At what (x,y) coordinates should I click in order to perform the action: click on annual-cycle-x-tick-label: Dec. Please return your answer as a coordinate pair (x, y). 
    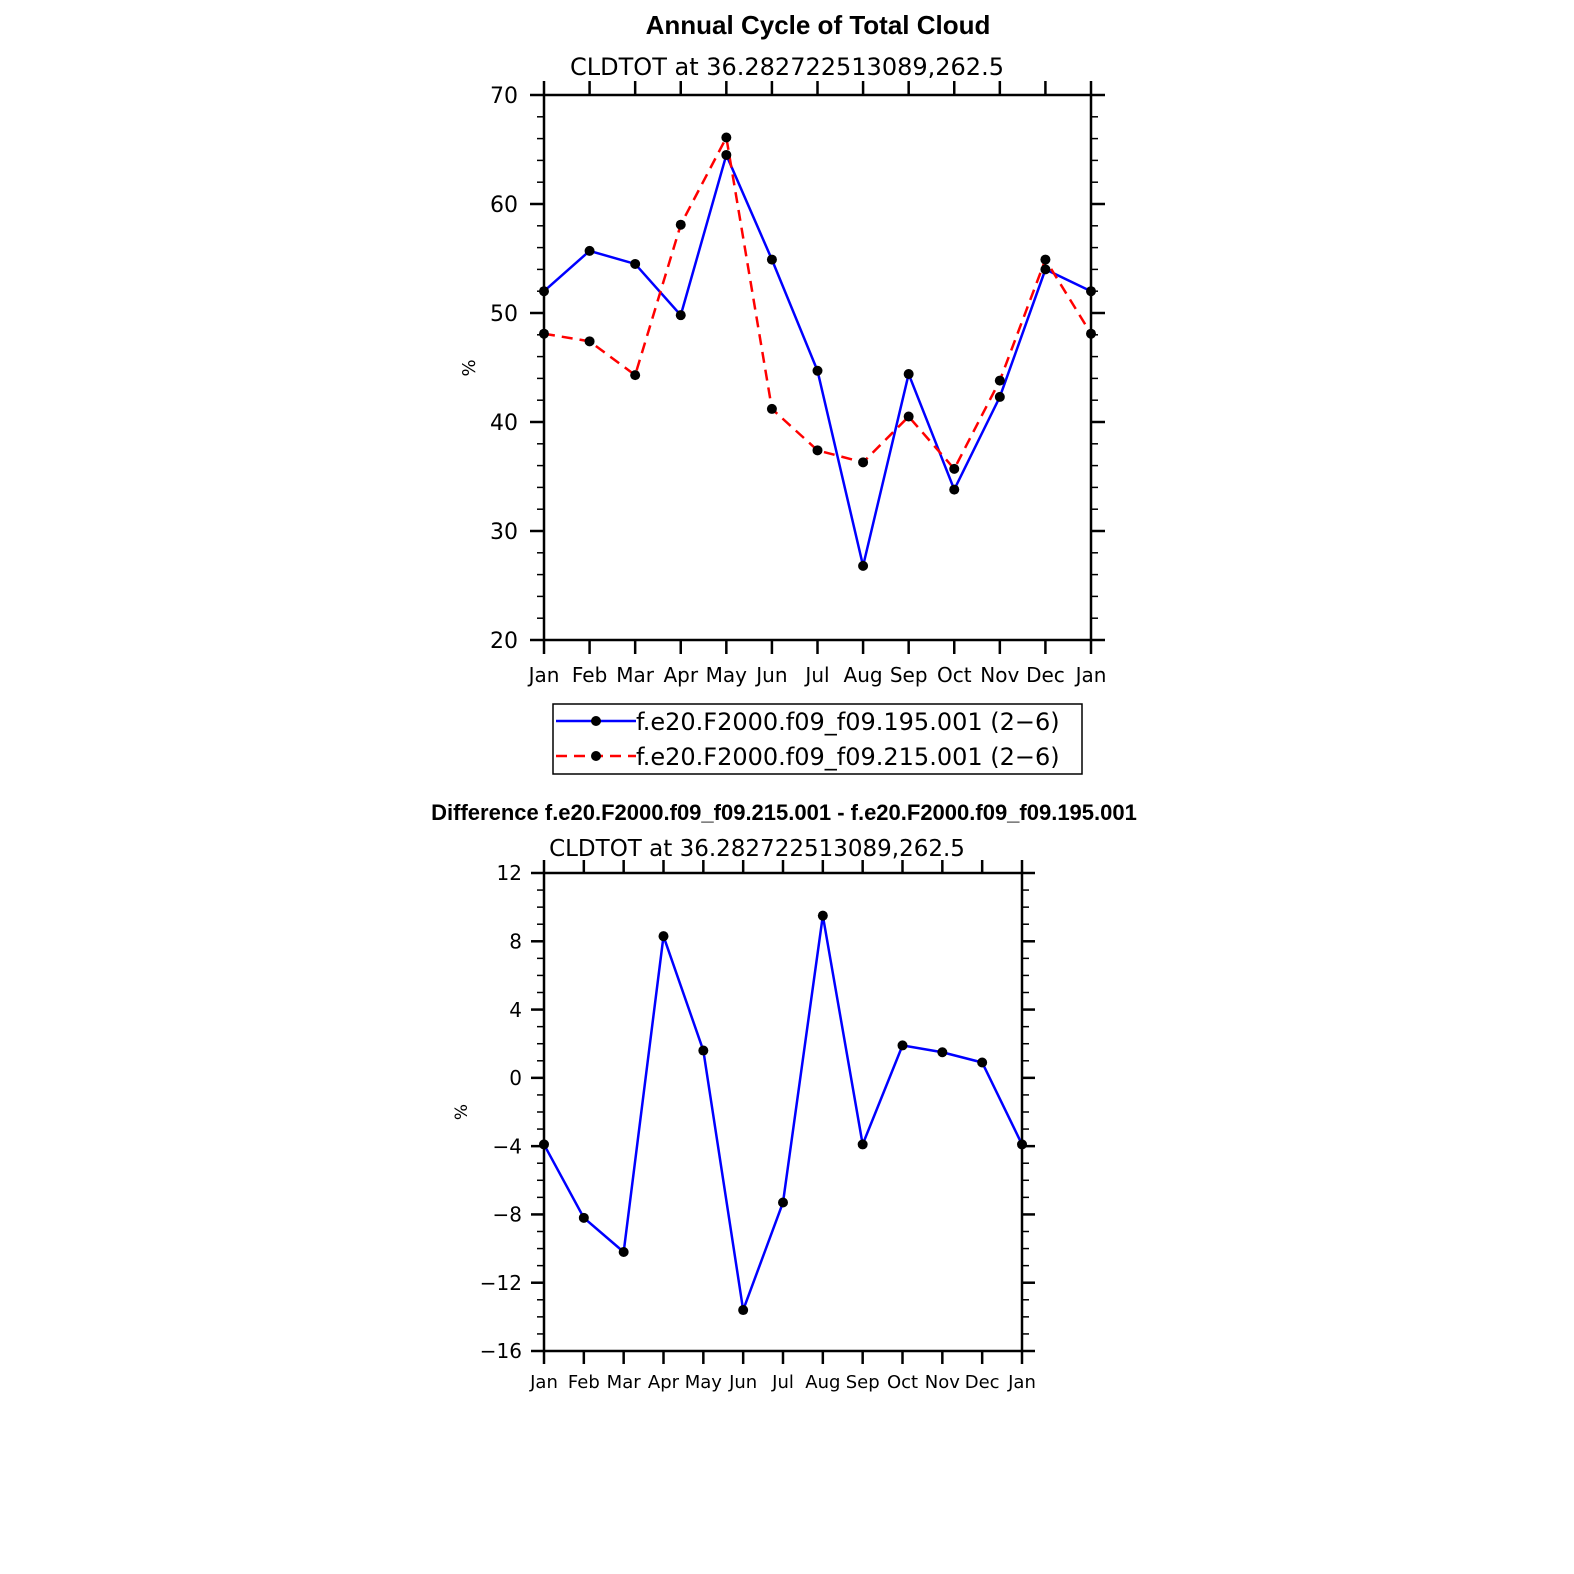
    Looking at the image, I should click on (1045, 675).